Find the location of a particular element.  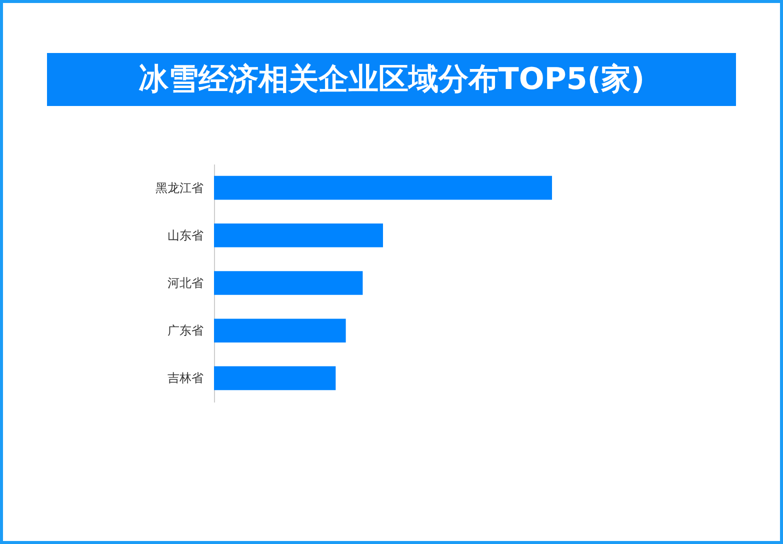

y-tick-label: 河北省 is located at coordinates (186, 283).